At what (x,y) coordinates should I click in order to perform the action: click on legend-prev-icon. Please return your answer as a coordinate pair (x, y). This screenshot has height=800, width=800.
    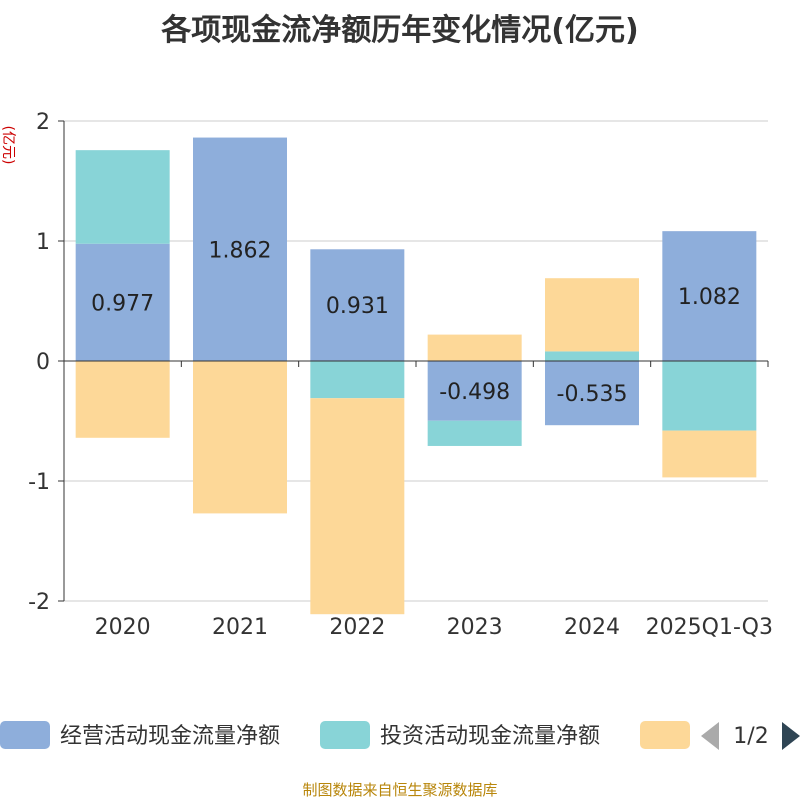
    Looking at the image, I should click on (710, 736).